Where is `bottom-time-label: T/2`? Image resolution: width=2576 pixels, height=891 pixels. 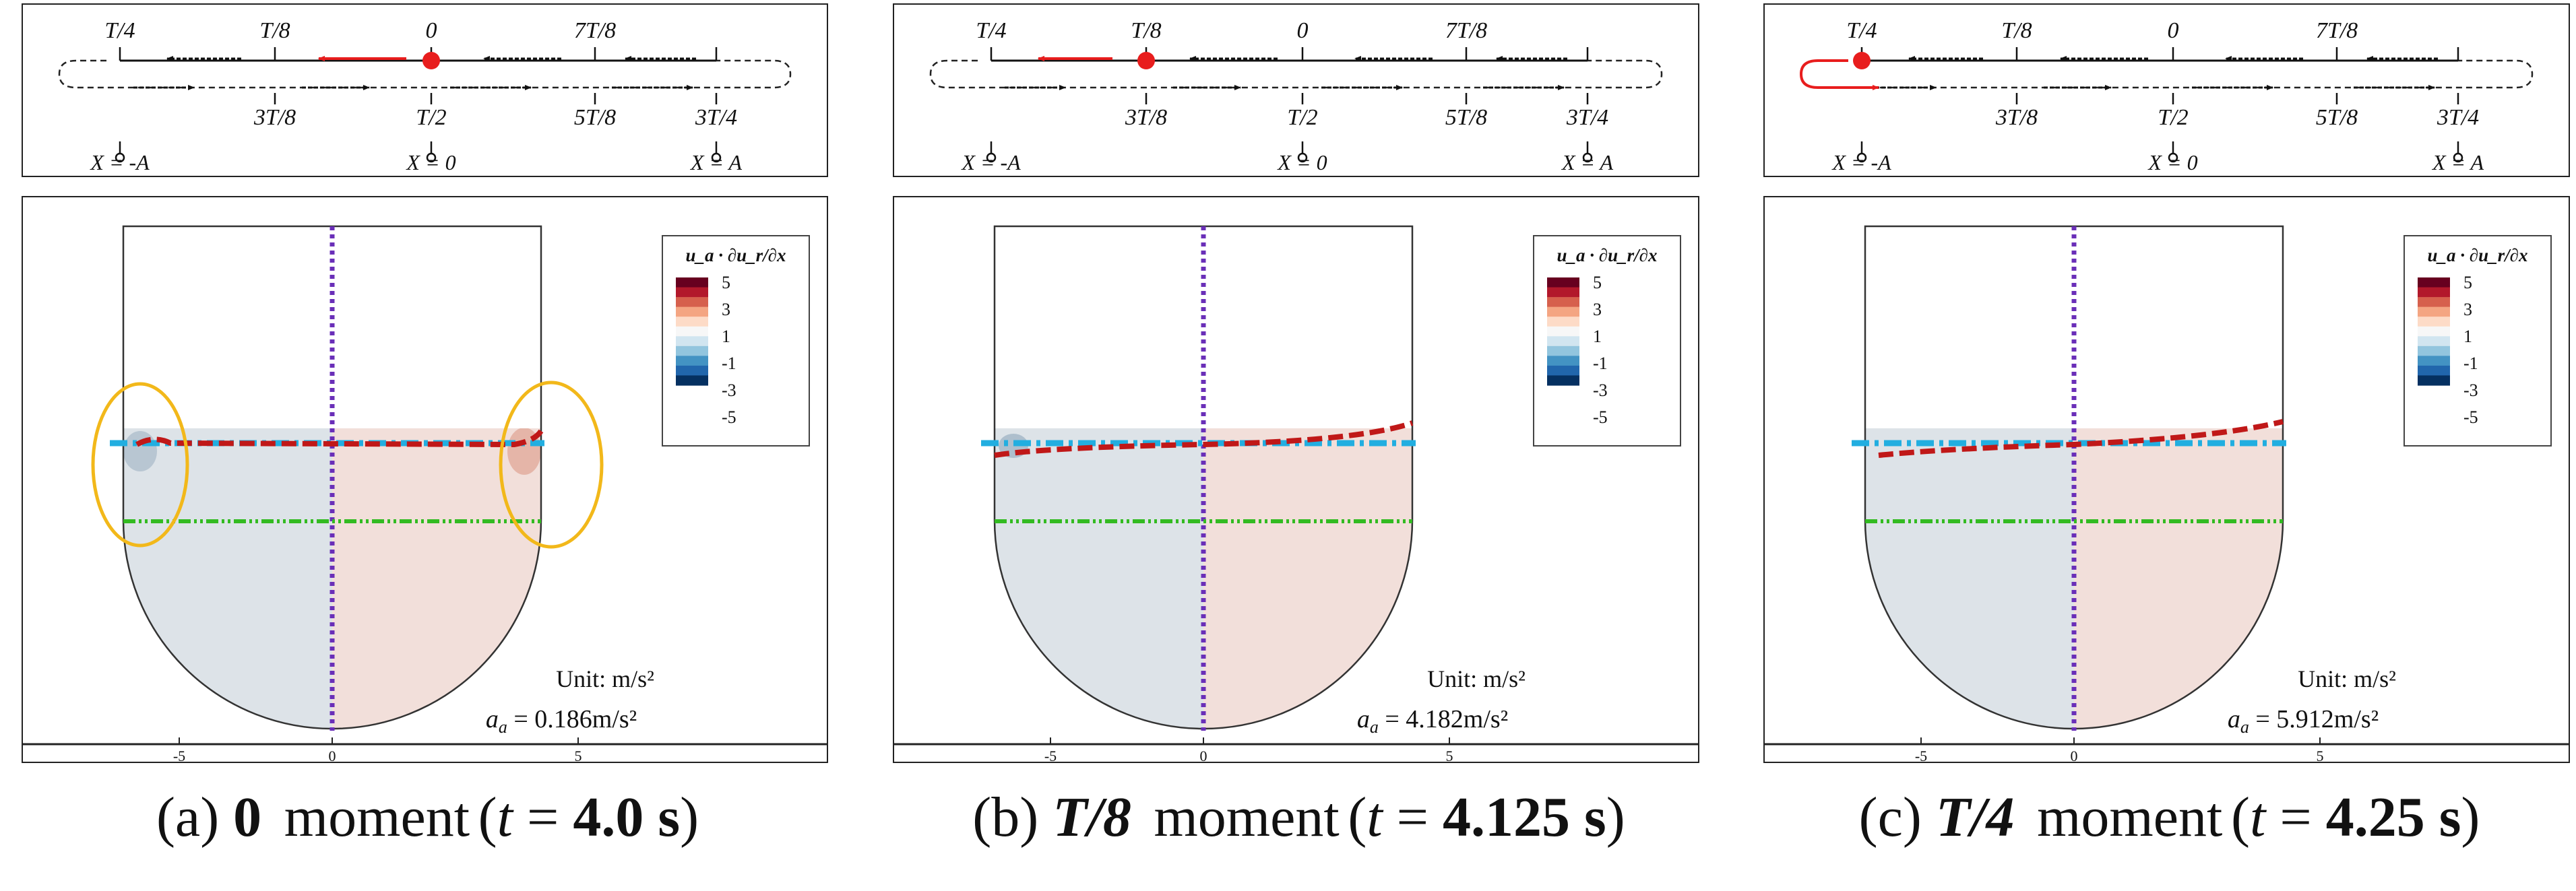
bottom-time-label: T/2 is located at coordinates (2173, 117).